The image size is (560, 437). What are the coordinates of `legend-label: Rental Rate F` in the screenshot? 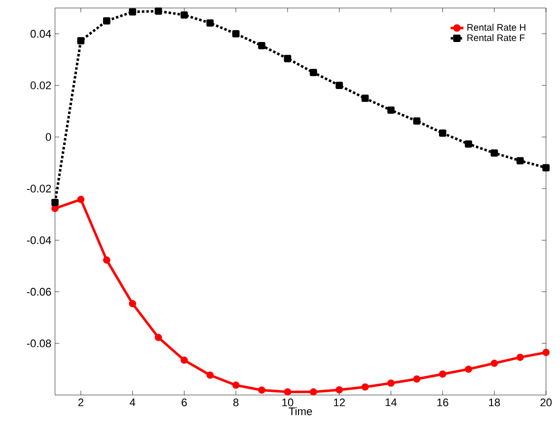 It's located at (496, 38).